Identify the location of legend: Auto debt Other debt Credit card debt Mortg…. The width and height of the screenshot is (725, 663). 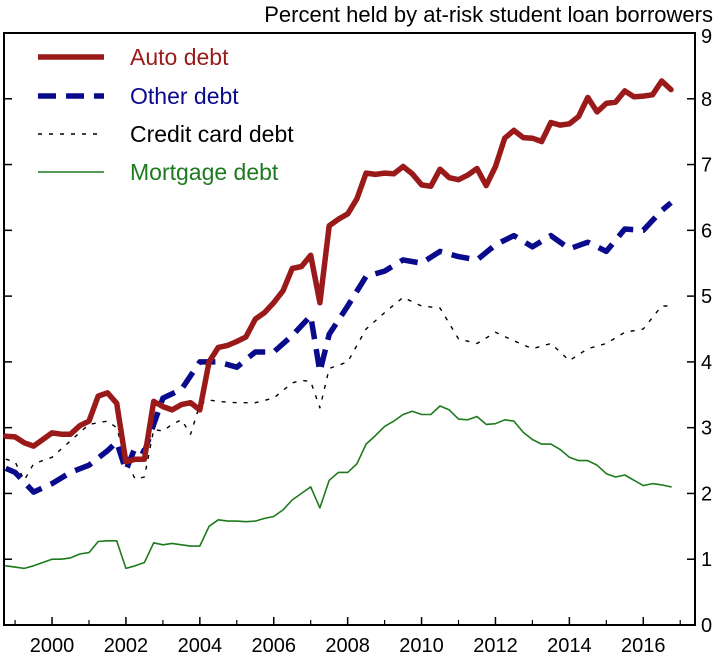
(166, 114).